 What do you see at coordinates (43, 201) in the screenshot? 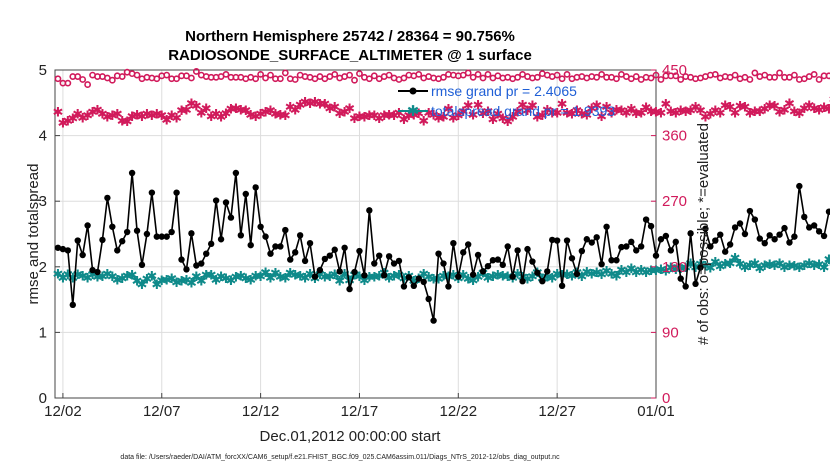
I see `y-left-tick-label: 3` at bounding box center [43, 201].